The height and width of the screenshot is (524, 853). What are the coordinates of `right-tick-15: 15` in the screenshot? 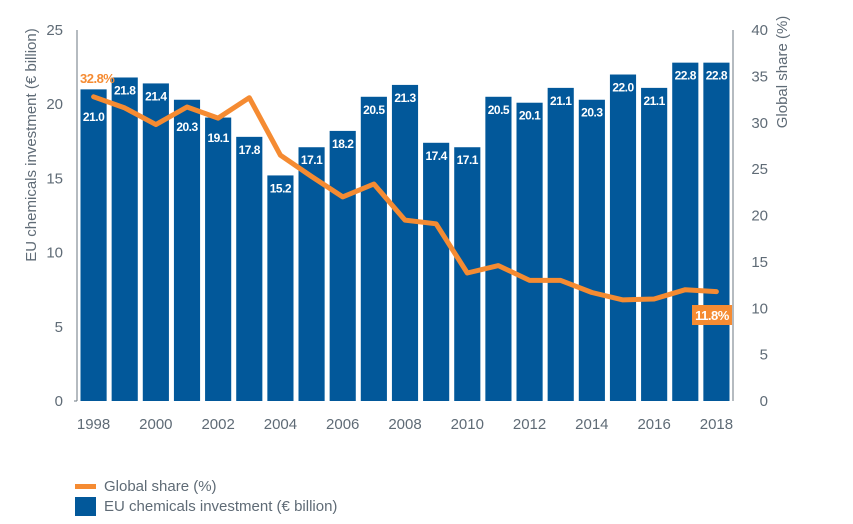 It's located at (759, 262).